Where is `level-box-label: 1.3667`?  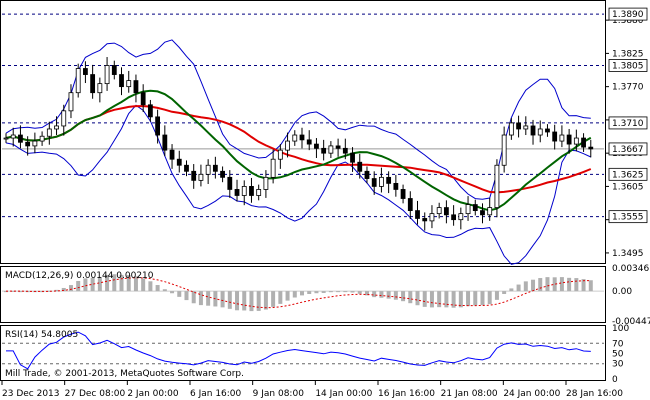
level-box-label: 1.3667 is located at coordinates (628, 150).